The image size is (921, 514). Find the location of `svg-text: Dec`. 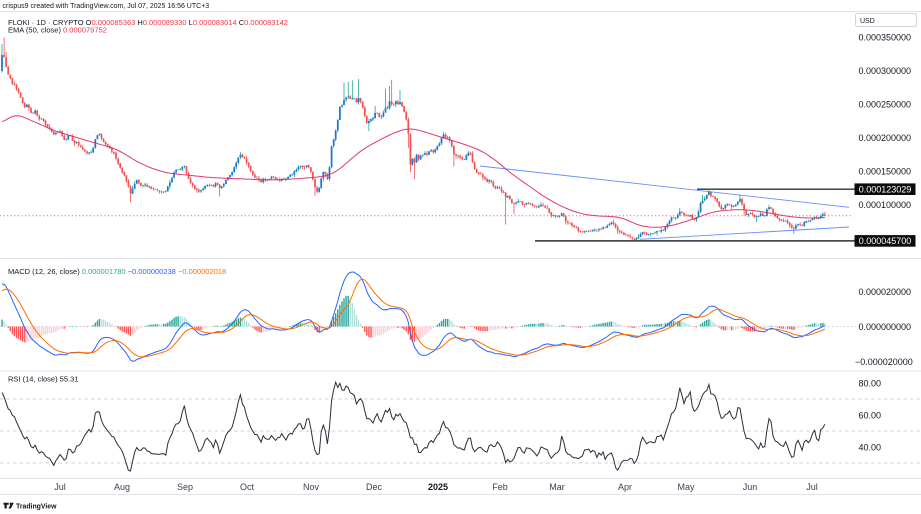

svg-text: Dec is located at coordinates (374, 487).